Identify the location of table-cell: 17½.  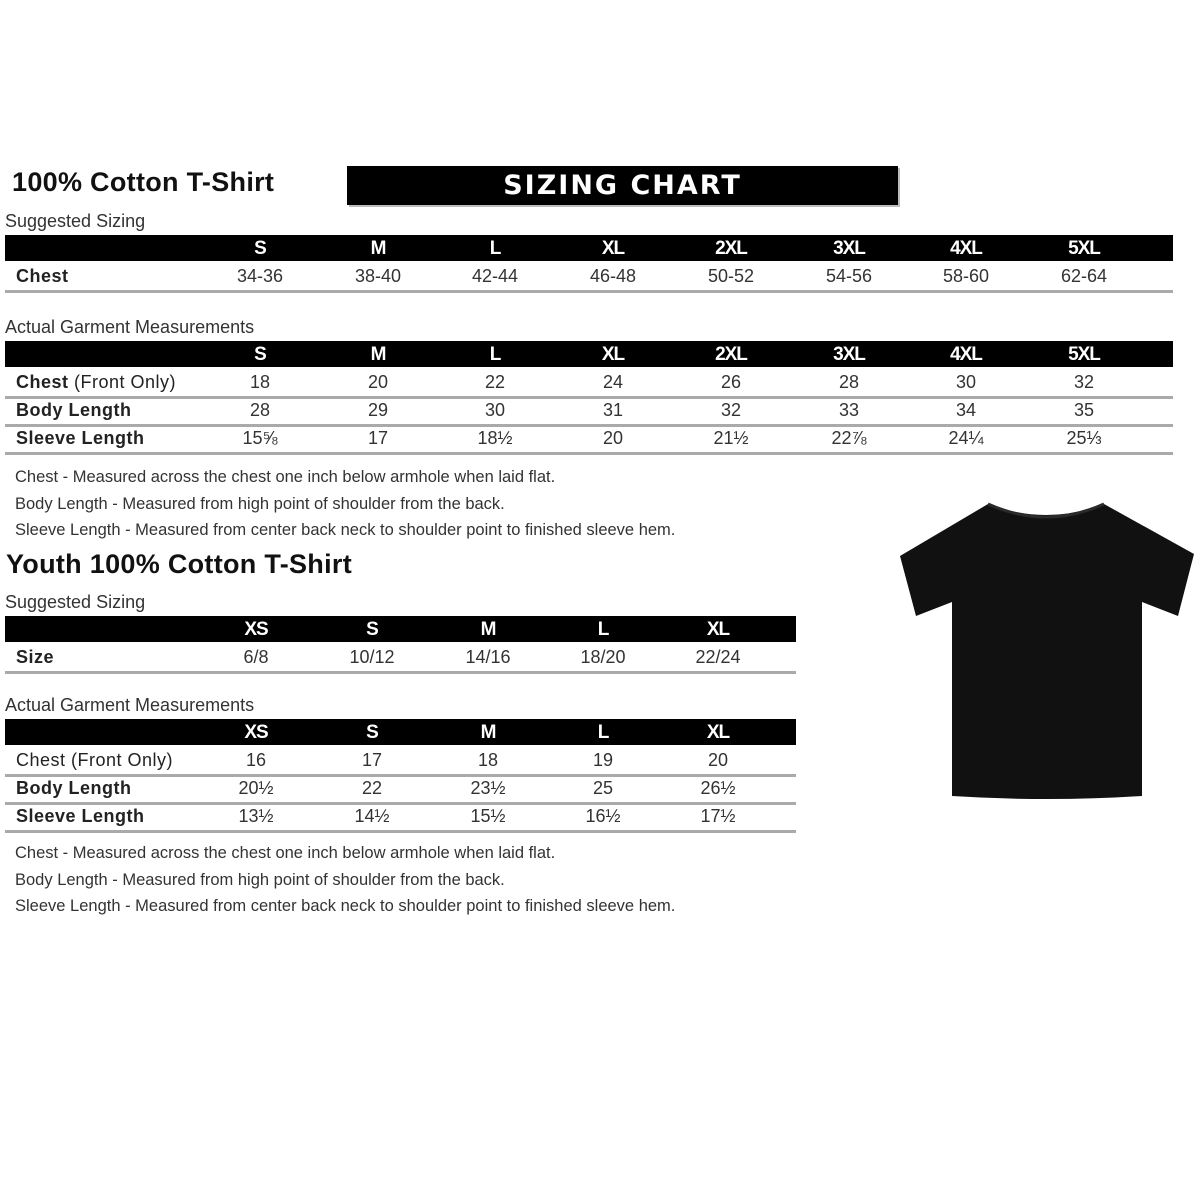
(718, 816).